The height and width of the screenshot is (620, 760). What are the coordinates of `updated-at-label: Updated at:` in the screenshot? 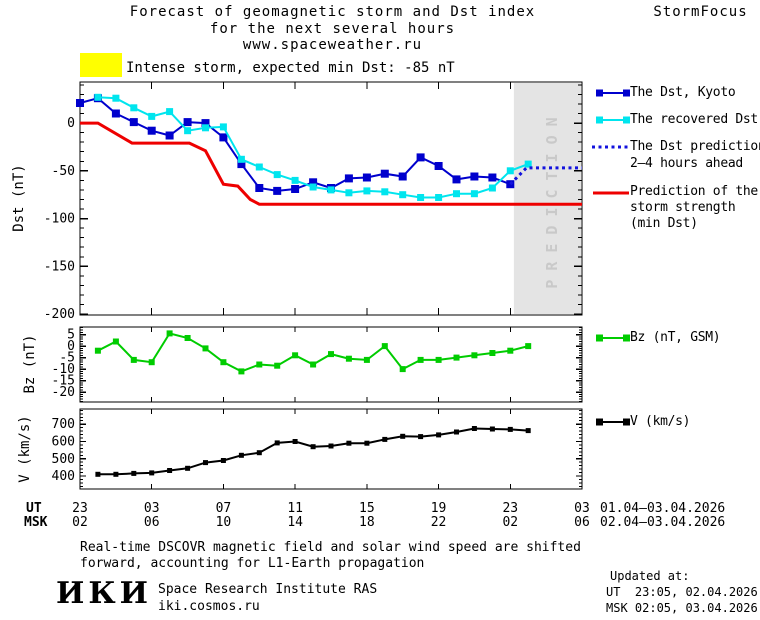 It's located at (650, 576).